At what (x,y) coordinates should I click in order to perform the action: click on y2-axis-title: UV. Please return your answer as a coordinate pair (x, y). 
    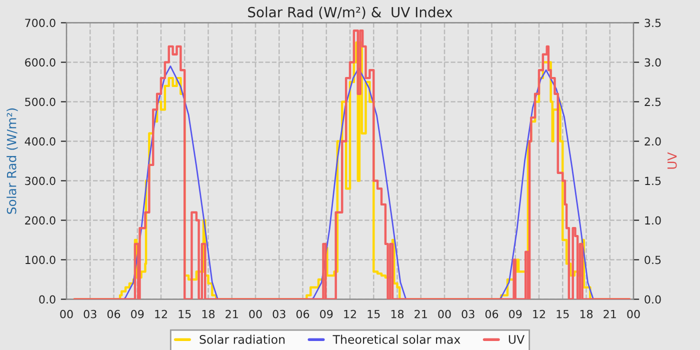
    Looking at the image, I should click on (672, 160).